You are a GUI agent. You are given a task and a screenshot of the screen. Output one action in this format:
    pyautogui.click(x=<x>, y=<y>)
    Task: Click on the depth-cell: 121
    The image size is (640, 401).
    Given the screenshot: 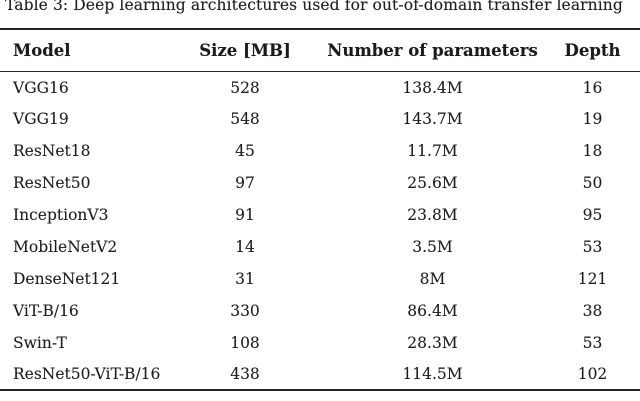 What is the action you would take?
    pyautogui.click(x=592, y=278)
    